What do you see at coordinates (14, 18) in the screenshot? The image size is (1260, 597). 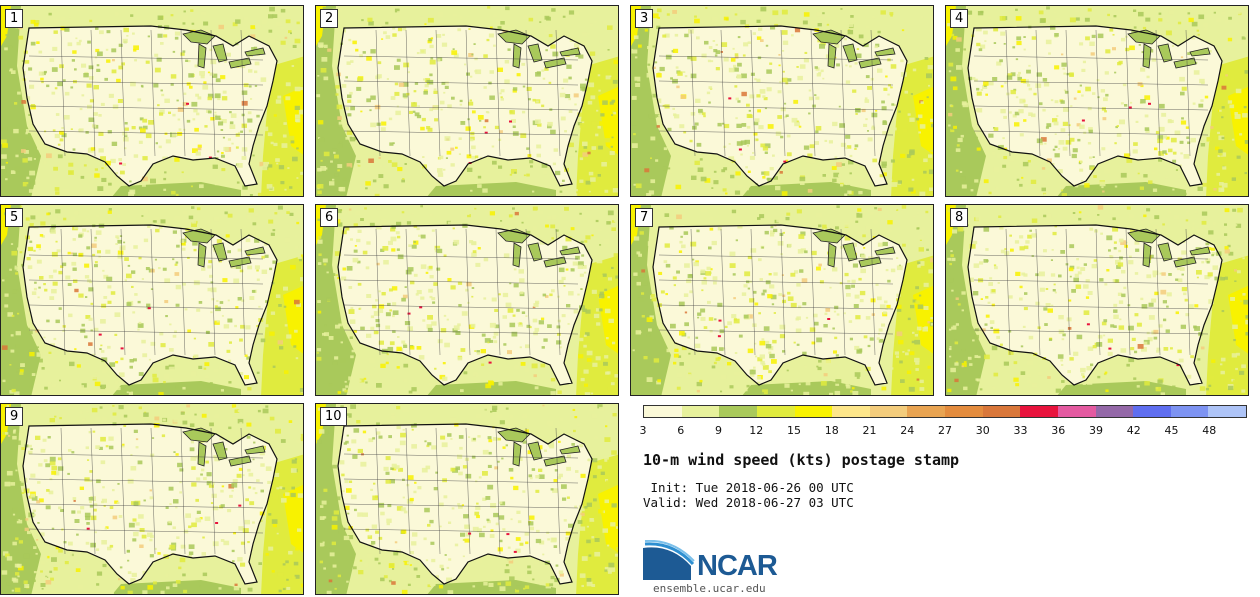 I see `member-number-label: 1` at bounding box center [14, 18].